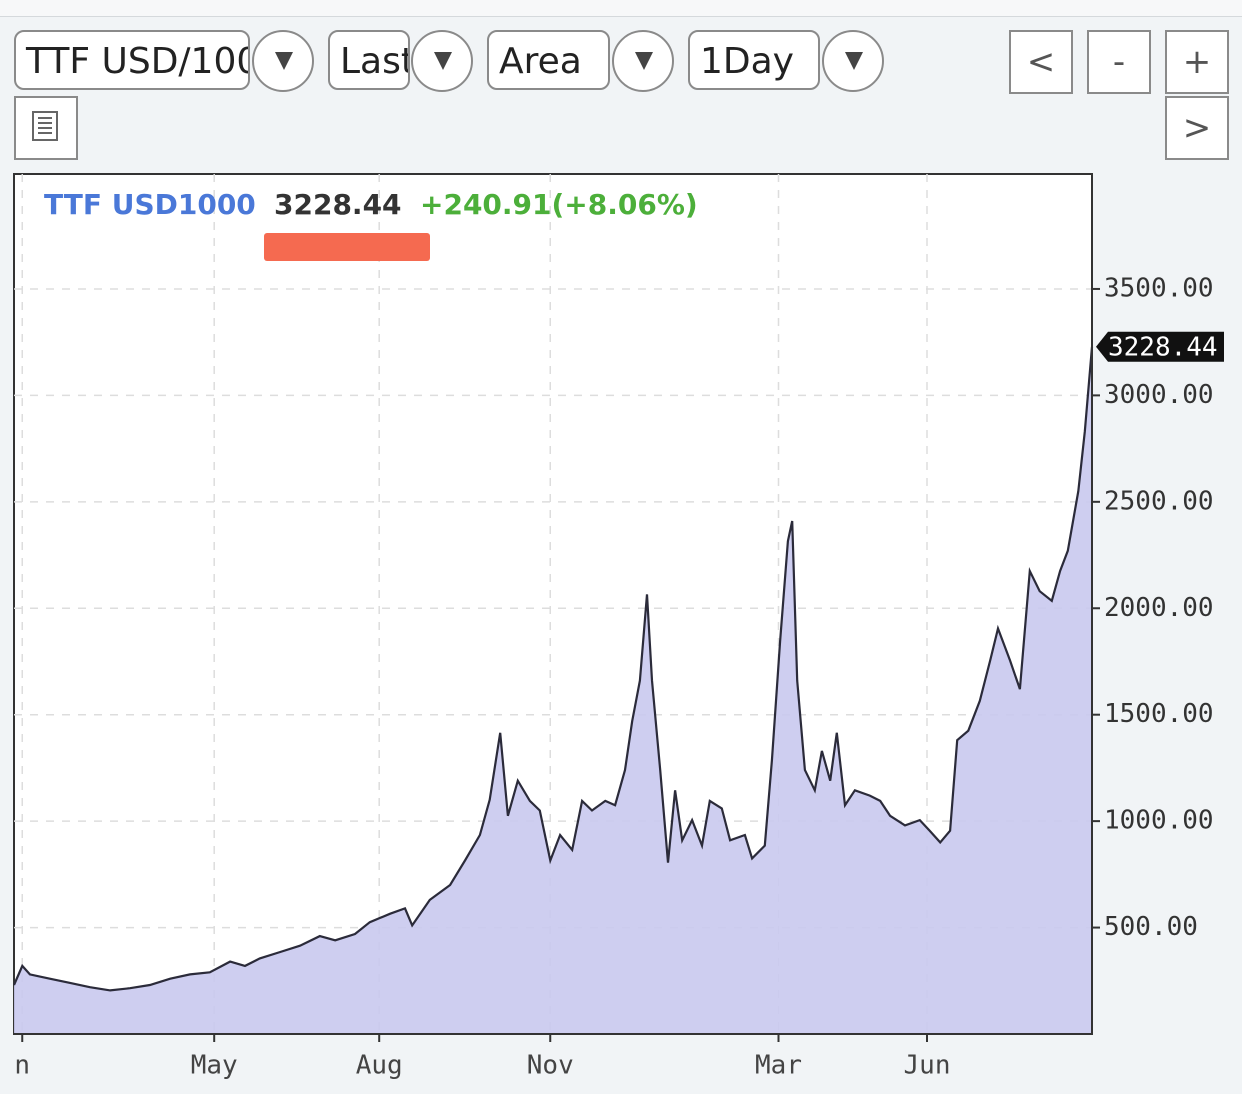 This screenshot has width=1242, height=1094. I want to click on y-tick-label: 1000.00, so click(1159, 821).